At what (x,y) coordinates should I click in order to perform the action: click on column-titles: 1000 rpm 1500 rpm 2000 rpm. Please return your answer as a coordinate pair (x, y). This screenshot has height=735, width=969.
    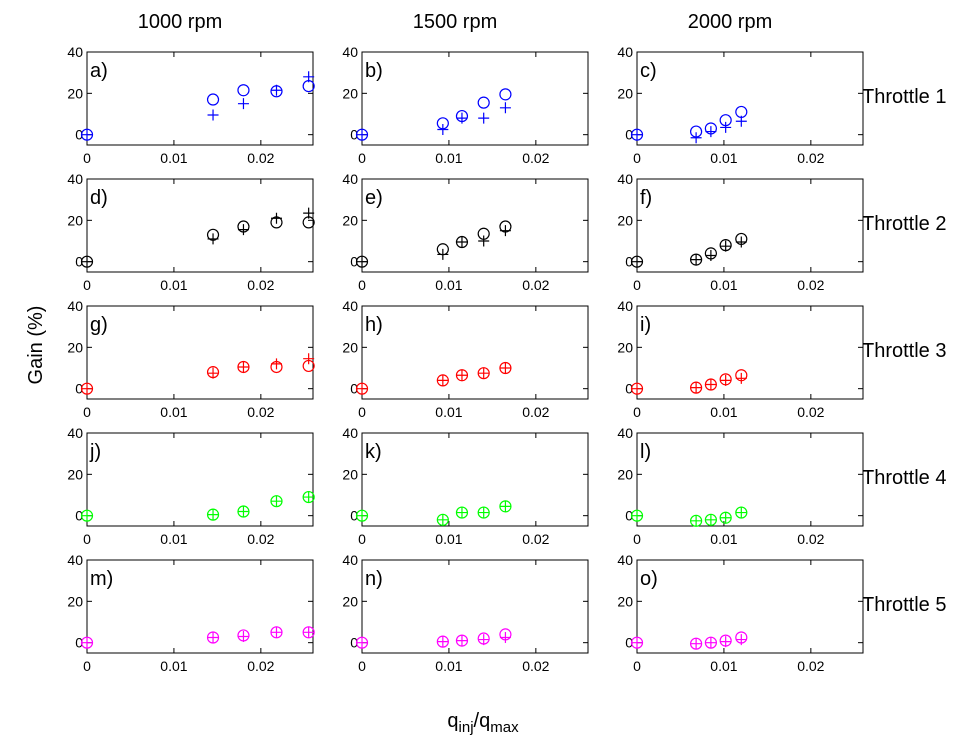
    Looking at the image, I should click on (455, 22).